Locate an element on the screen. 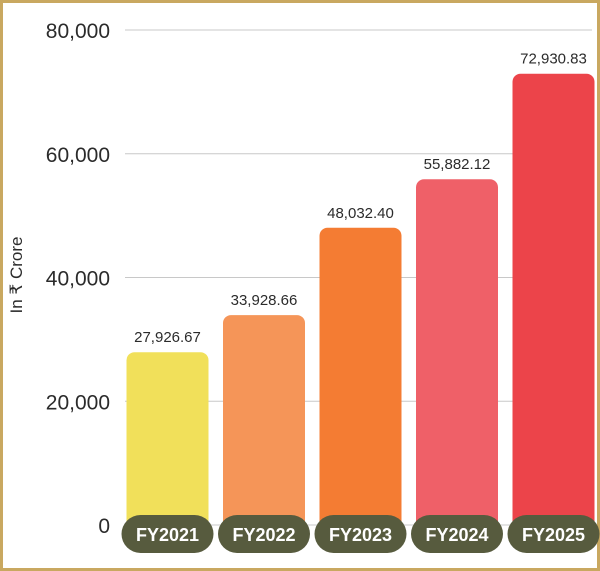 This screenshot has height=571, width=600. x-tick-label: FY2025 is located at coordinates (553, 535).